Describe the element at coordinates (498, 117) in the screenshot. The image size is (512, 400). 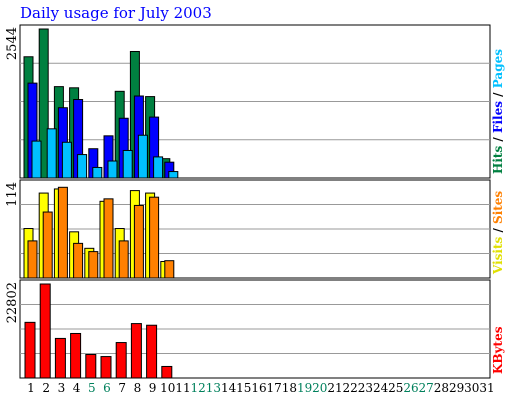
I see `legend-files: Files` at that location.